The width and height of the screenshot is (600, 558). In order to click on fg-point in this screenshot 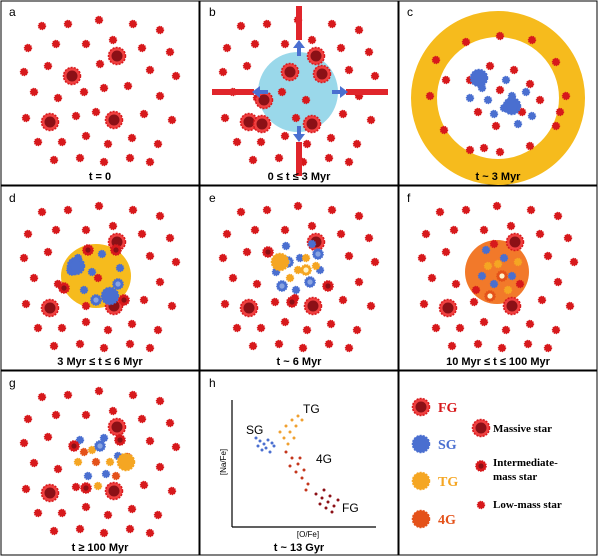, I will do `click(330, 496)`.